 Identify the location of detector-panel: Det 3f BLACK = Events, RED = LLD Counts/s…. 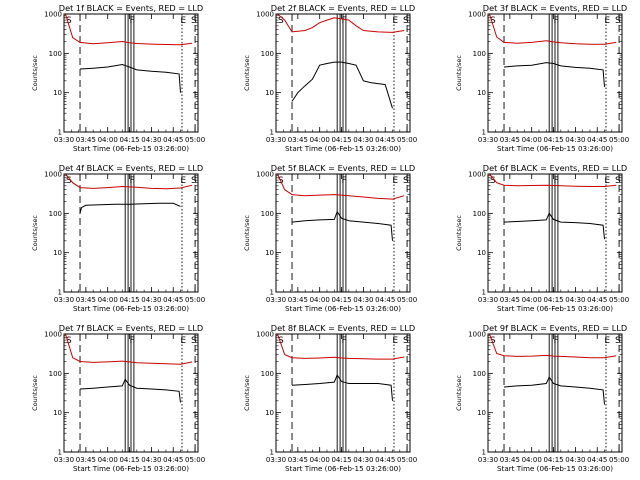
(542, 78).